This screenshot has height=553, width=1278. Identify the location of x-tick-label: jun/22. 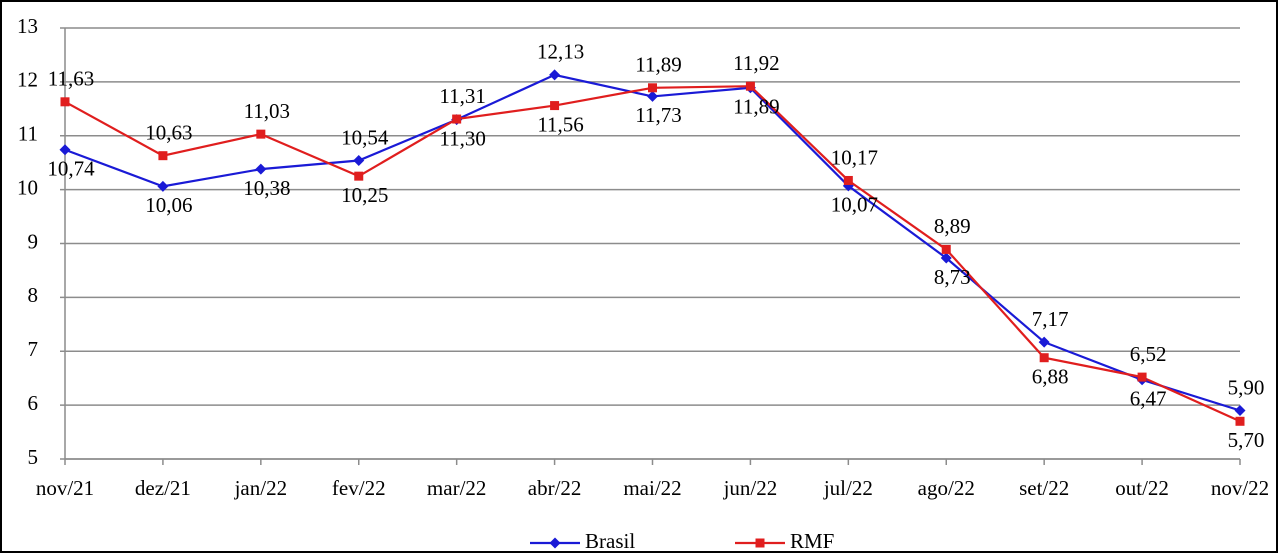
(750, 488).